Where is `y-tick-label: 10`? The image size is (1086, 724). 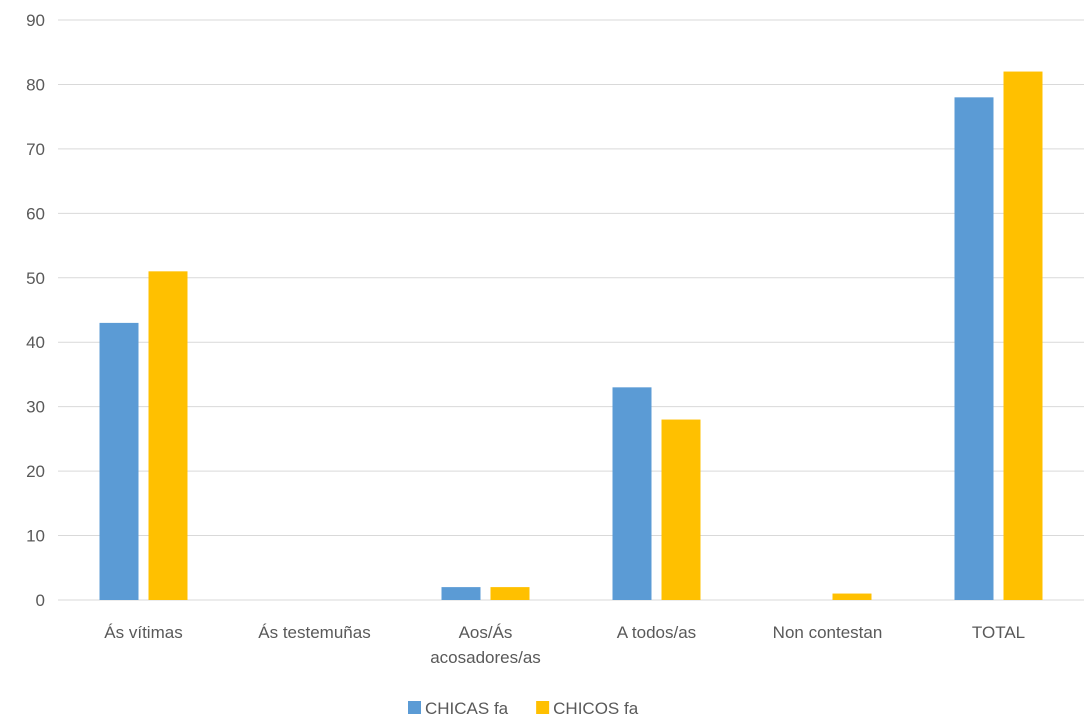
y-tick-label: 10 is located at coordinates (35, 536).